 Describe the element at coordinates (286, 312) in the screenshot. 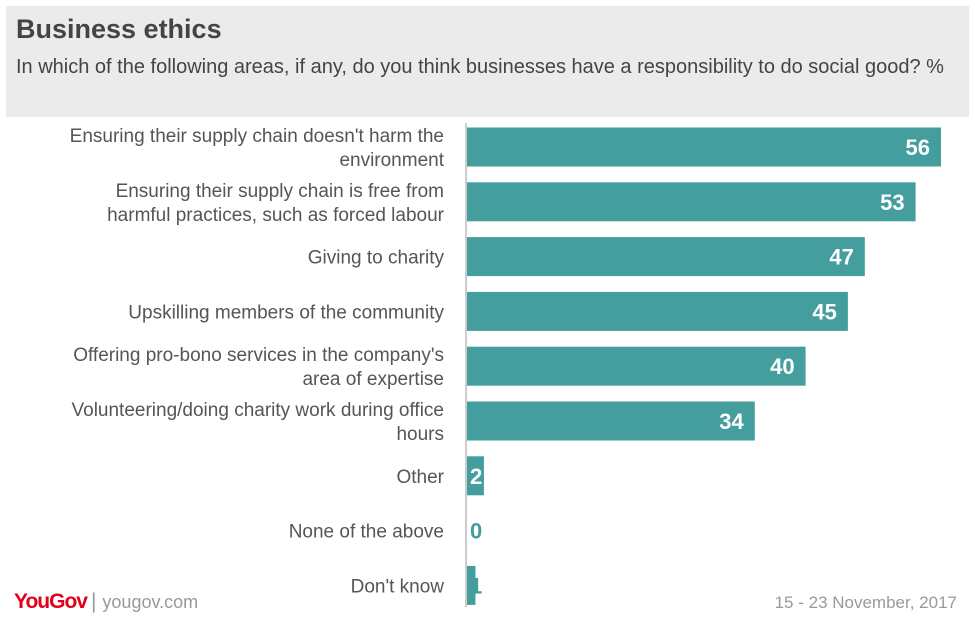

I see `category-label: Upskilling members of the community` at that location.